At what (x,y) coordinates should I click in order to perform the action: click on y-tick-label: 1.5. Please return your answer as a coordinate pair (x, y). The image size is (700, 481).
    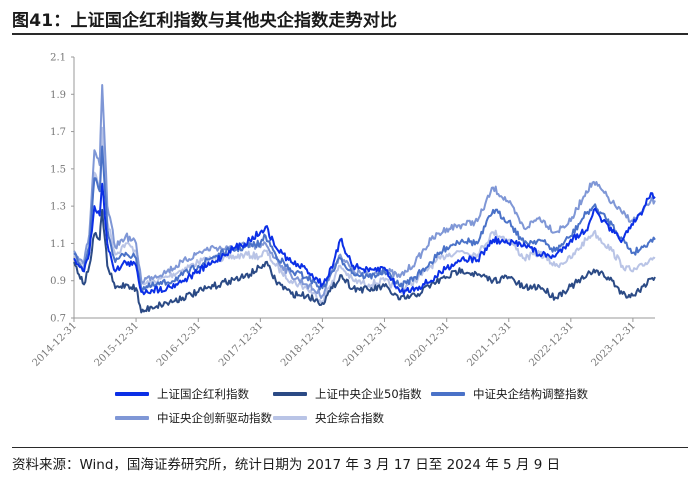
    Looking at the image, I should click on (58, 169).